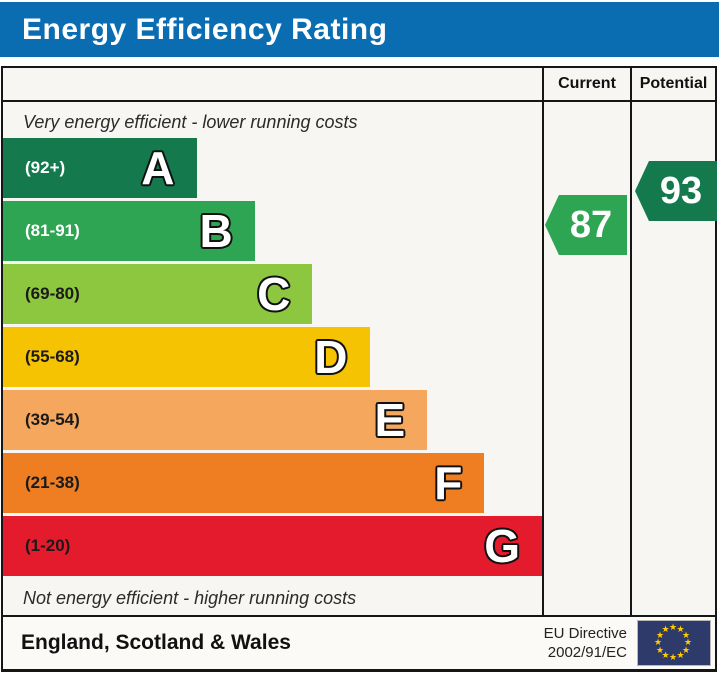  What do you see at coordinates (52, 356) in the screenshot?
I see `band-range-label: (55-68)` at bounding box center [52, 356].